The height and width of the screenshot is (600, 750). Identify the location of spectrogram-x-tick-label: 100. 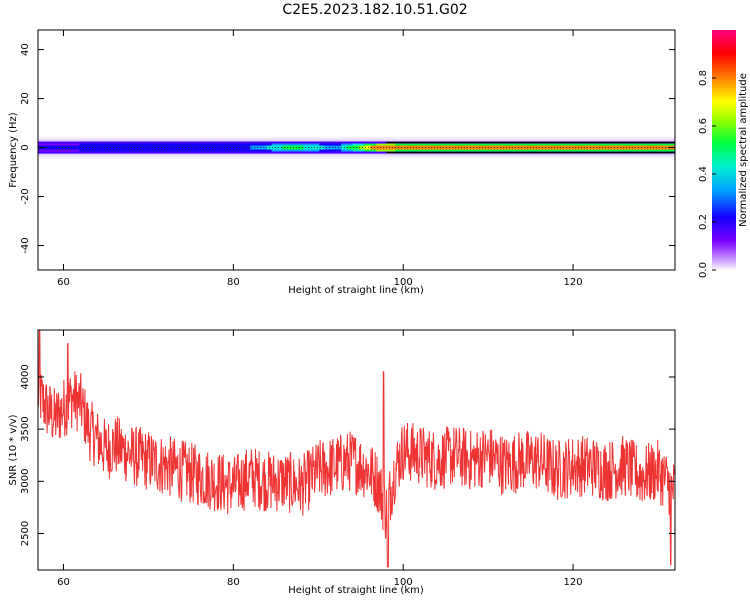
(403, 282).